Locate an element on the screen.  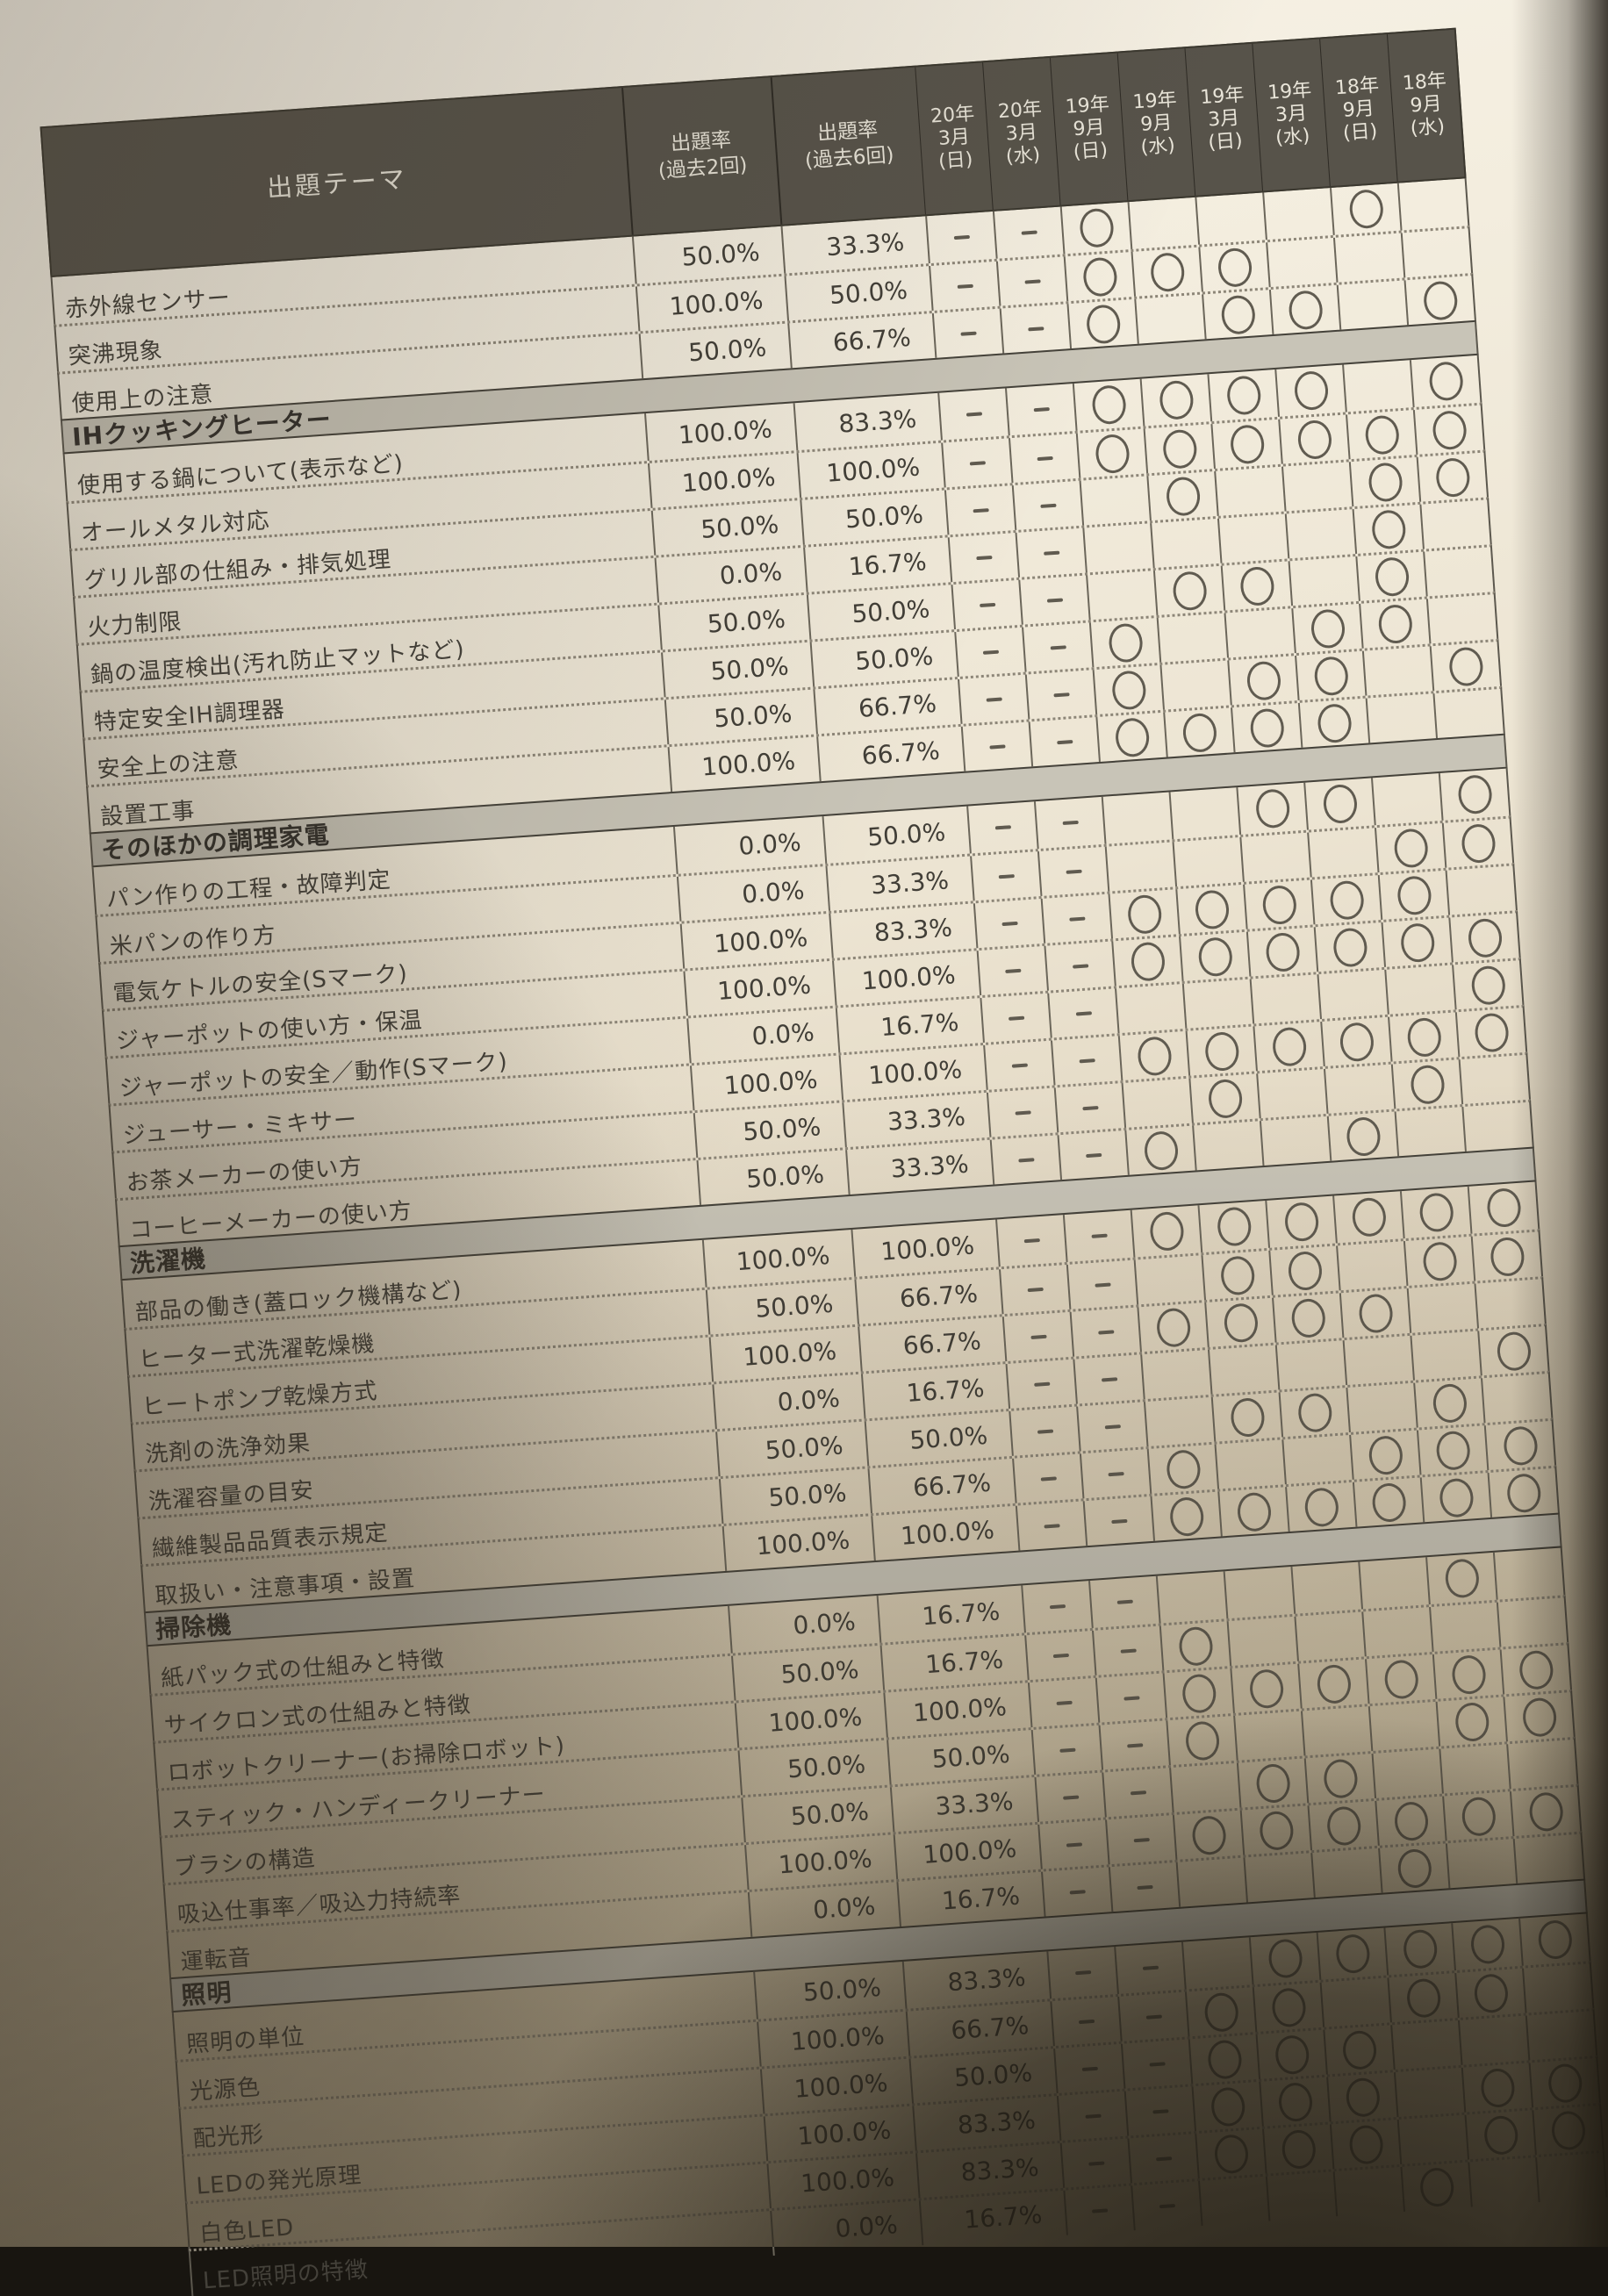
rate-value: 16.7% is located at coordinates (887, 564).